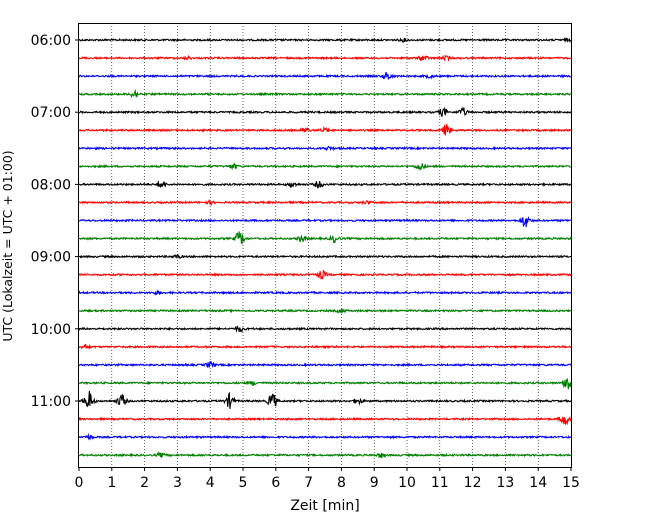 The width and height of the screenshot is (650, 520). What do you see at coordinates (55, 221) in the screenshot?
I see `y-axis: 06:00 07:00 08:00 09:00 10:00 11:00` at bounding box center [55, 221].